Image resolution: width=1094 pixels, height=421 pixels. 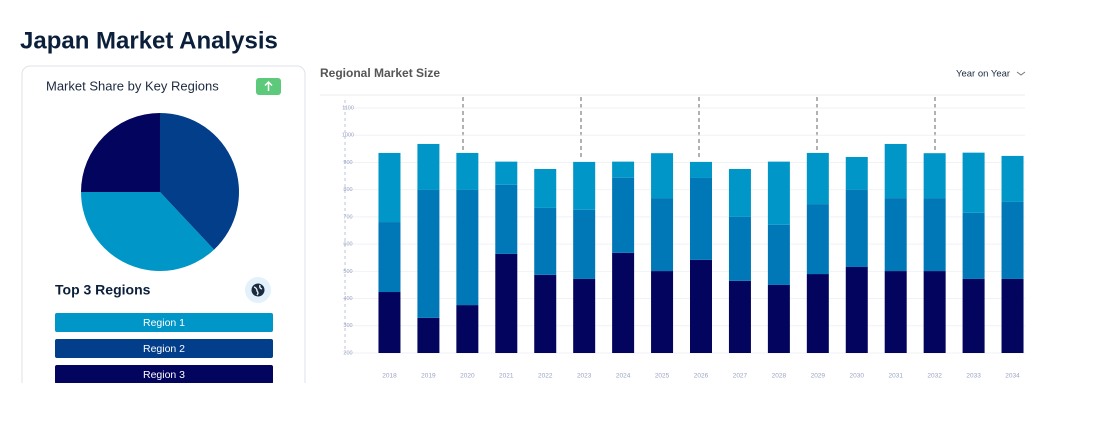 I want to click on globe-lines, so click(x=258, y=290).